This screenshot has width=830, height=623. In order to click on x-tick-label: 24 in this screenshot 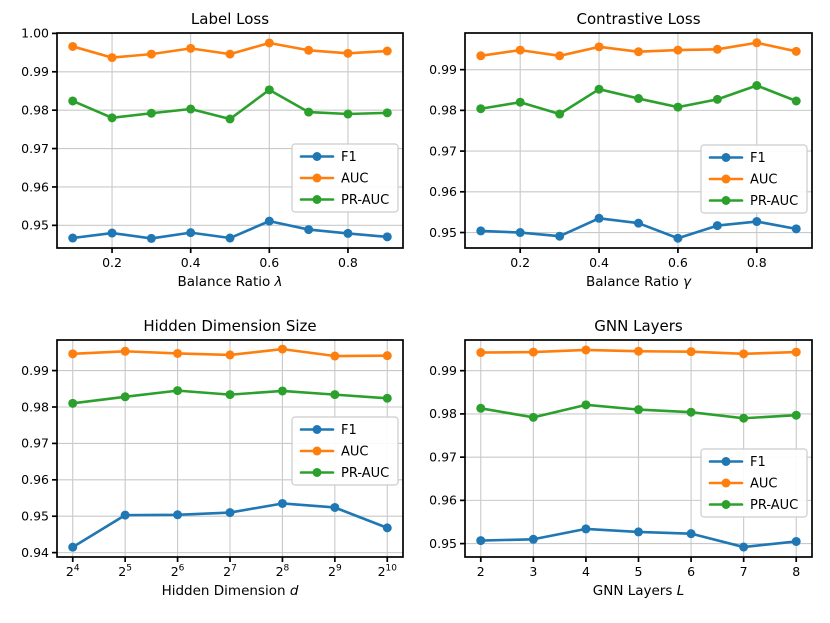, I will do `click(73, 572)`.